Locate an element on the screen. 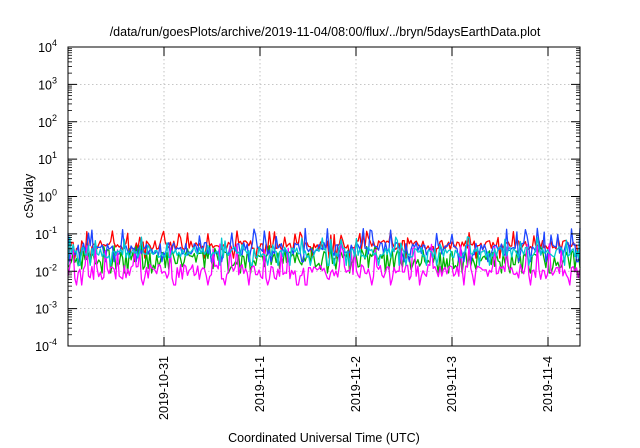  y-tick-label: 10⁰ is located at coordinates (47, 196).